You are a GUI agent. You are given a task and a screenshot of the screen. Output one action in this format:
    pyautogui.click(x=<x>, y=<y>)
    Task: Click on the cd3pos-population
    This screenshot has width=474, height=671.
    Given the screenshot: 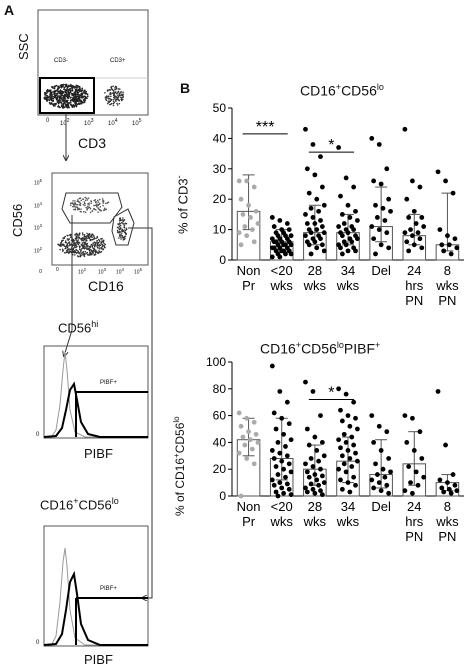 What is the action you would take?
    pyautogui.click(x=114, y=96)
    